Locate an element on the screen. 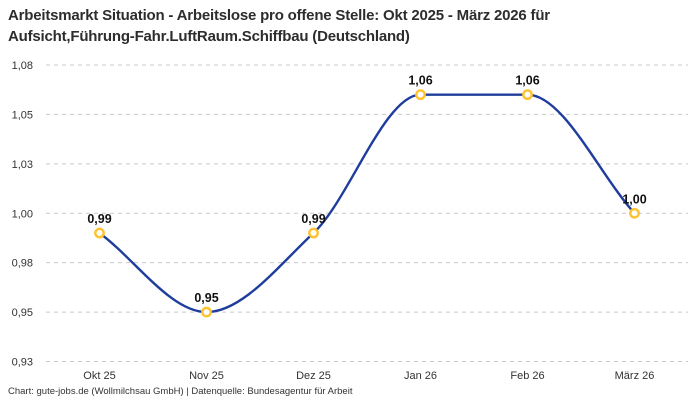 This screenshot has width=700, height=400. x-axis-tick-label: Jan 26 is located at coordinates (420, 376).